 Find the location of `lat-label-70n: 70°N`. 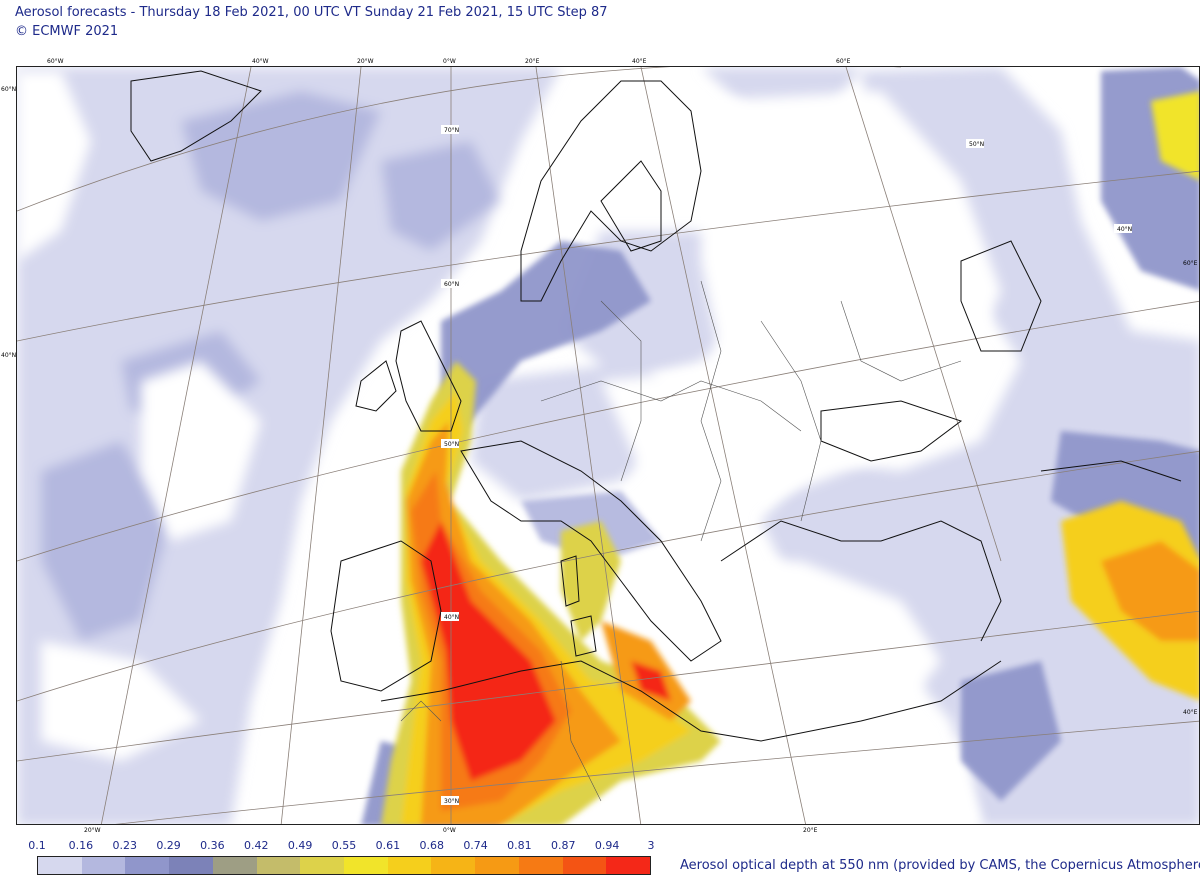

lat-label-70n: 70°N is located at coordinates (451, 130).